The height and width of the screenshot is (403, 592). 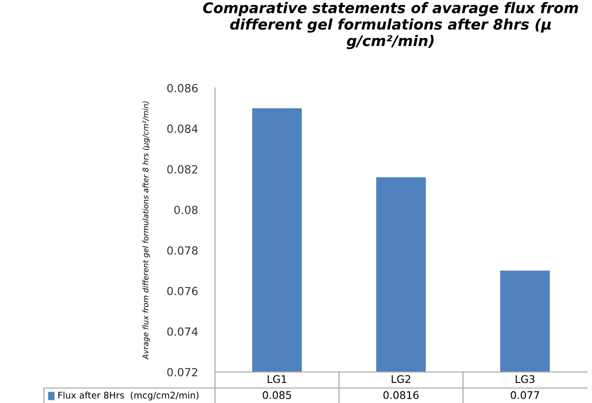 I want to click on x-tick-label: LG2, so click(x=401, y=379).